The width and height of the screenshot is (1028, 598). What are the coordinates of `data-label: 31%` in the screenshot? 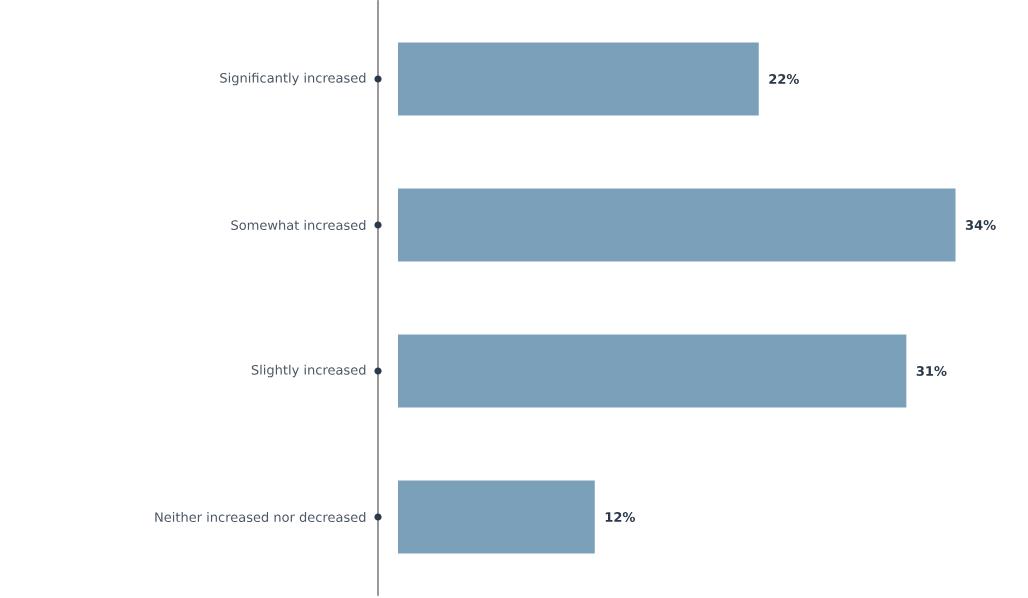 It's located at (931, 371).